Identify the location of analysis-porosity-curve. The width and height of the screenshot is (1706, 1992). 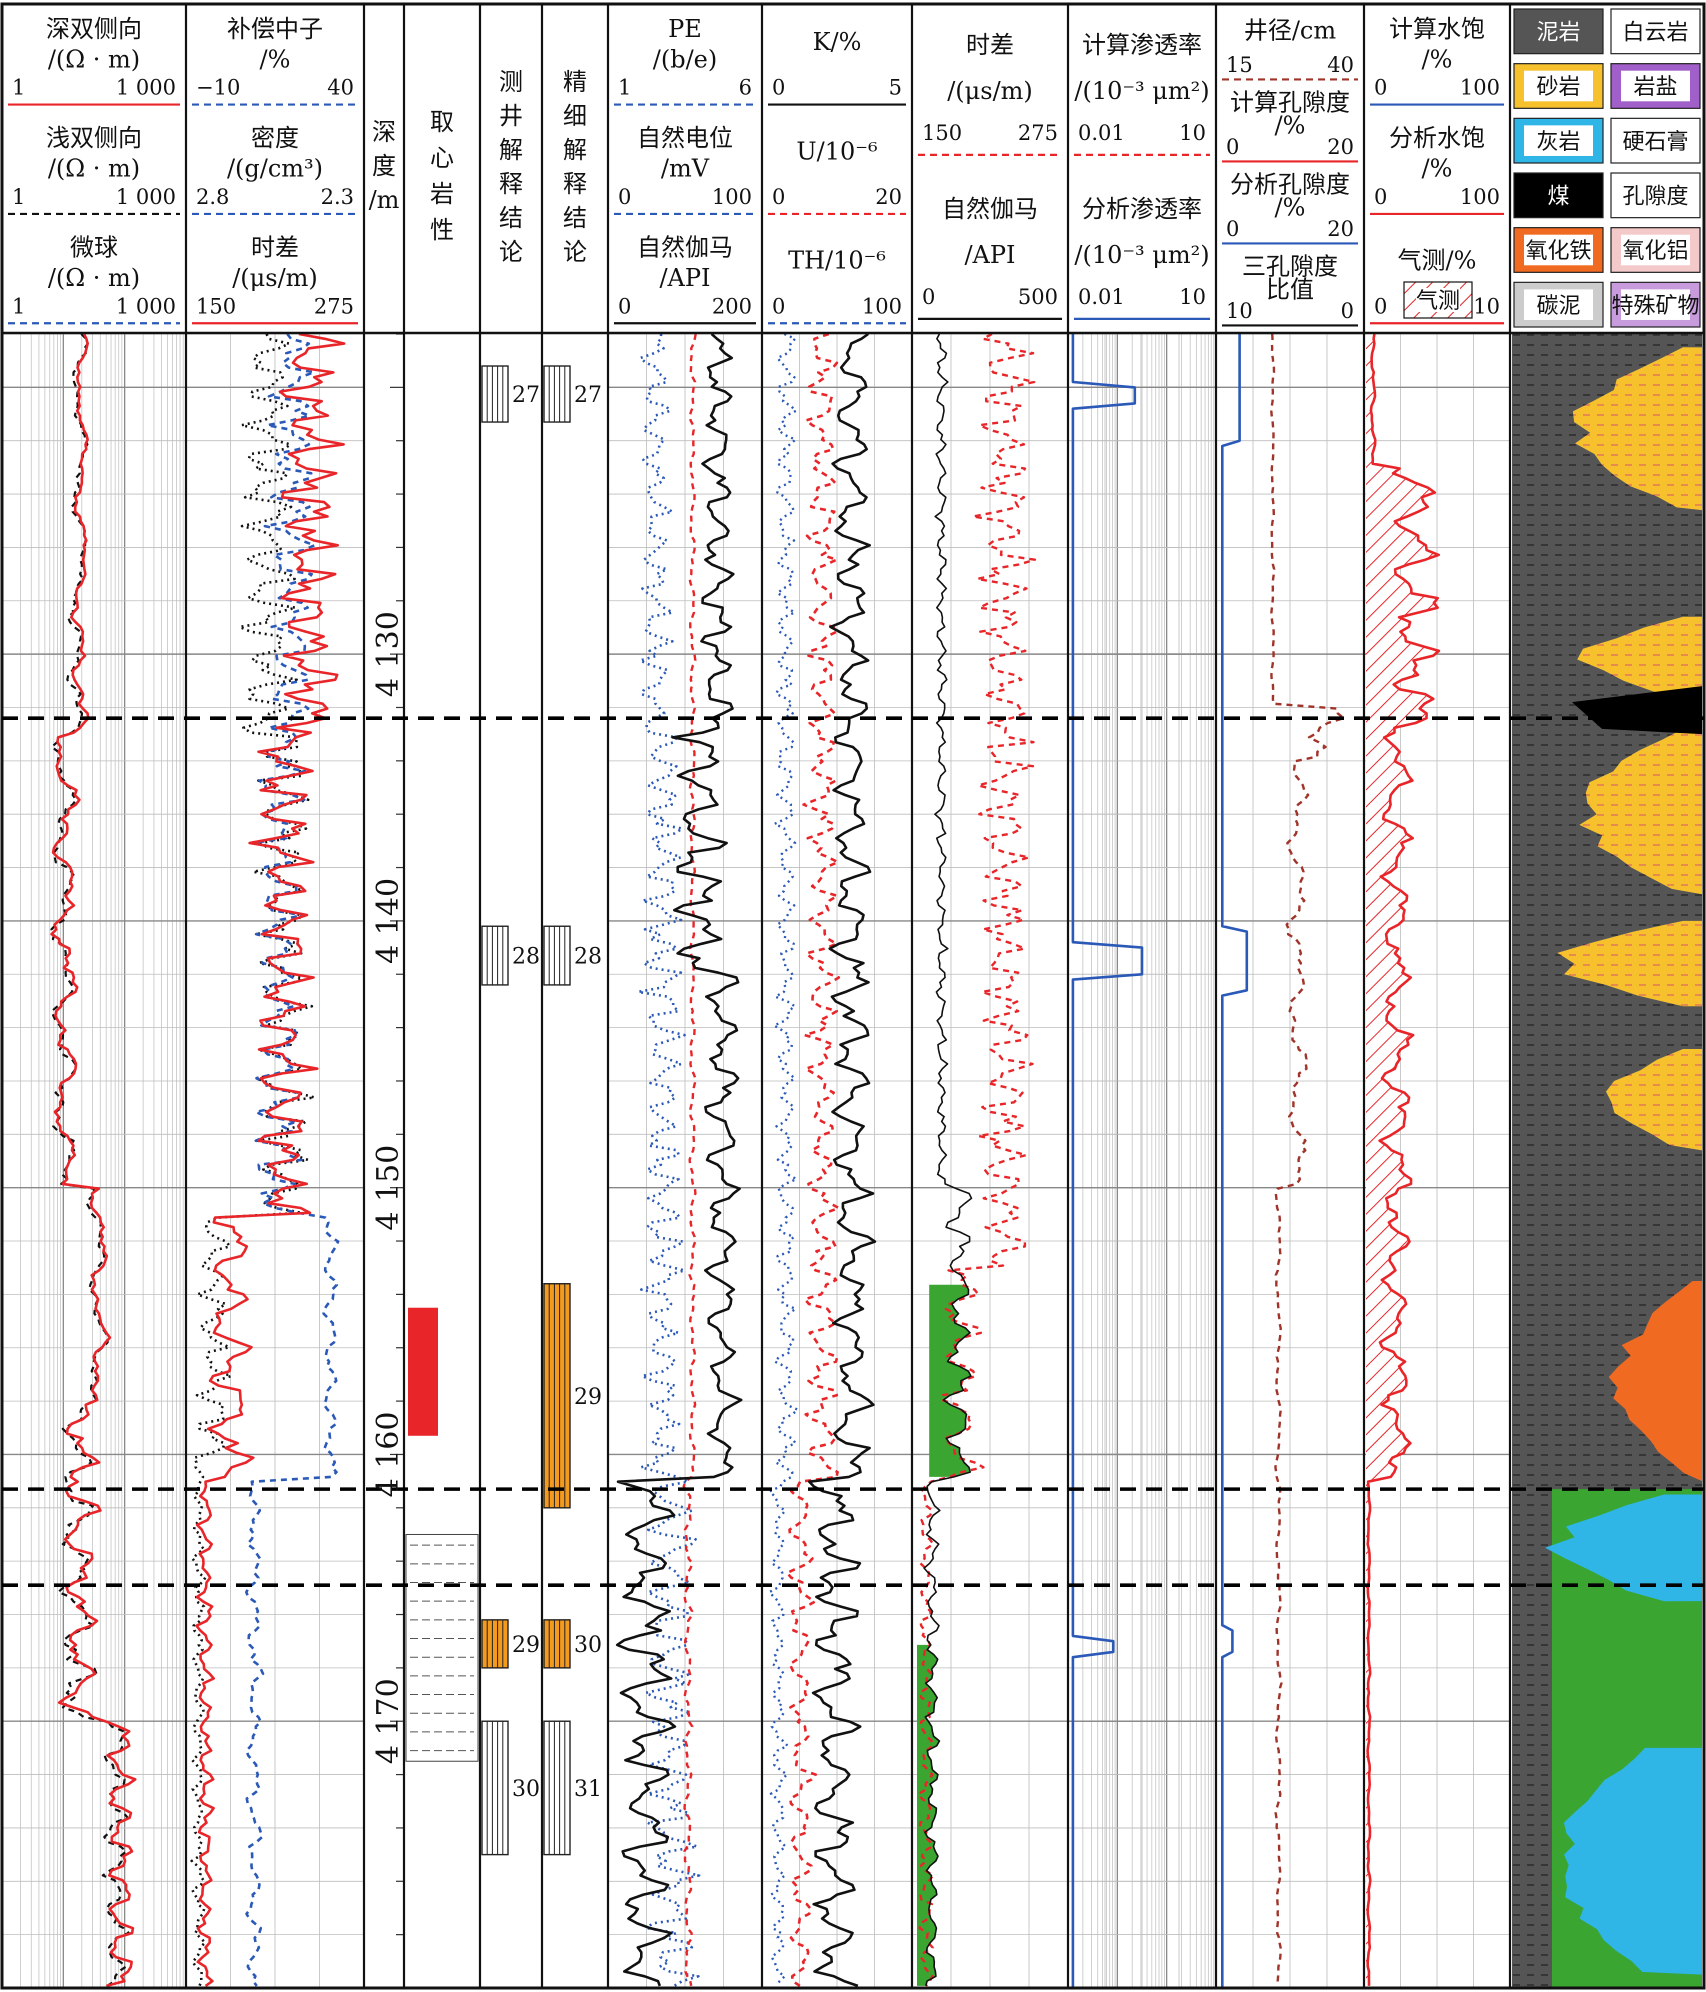
(1235, 1161).